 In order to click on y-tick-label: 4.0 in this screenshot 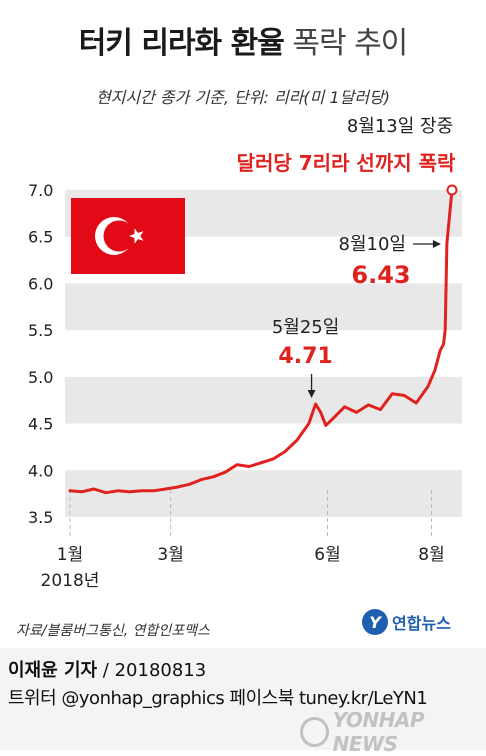, I will do `click(40, 470)`.